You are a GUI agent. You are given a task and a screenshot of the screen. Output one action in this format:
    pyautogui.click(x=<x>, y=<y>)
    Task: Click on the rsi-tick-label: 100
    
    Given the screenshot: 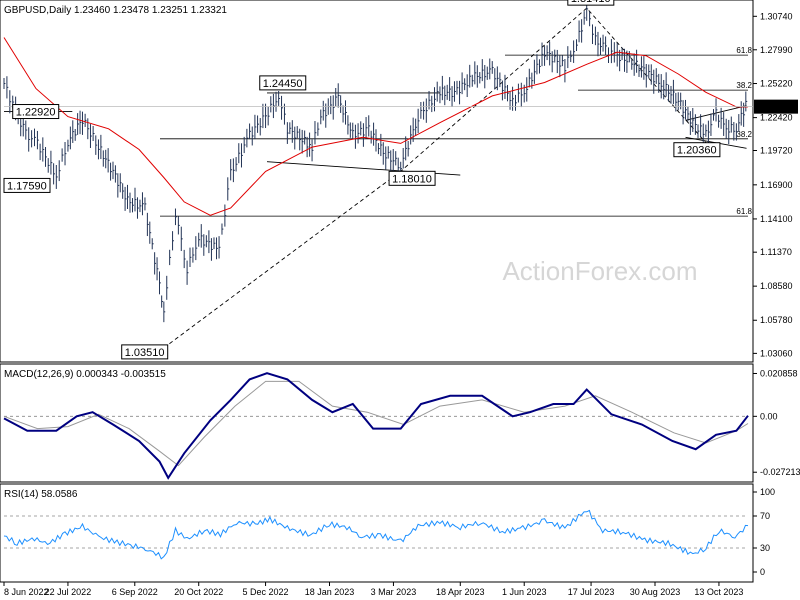 What is the action you would take?
    pyautogui.click(x=767, y=492)
    